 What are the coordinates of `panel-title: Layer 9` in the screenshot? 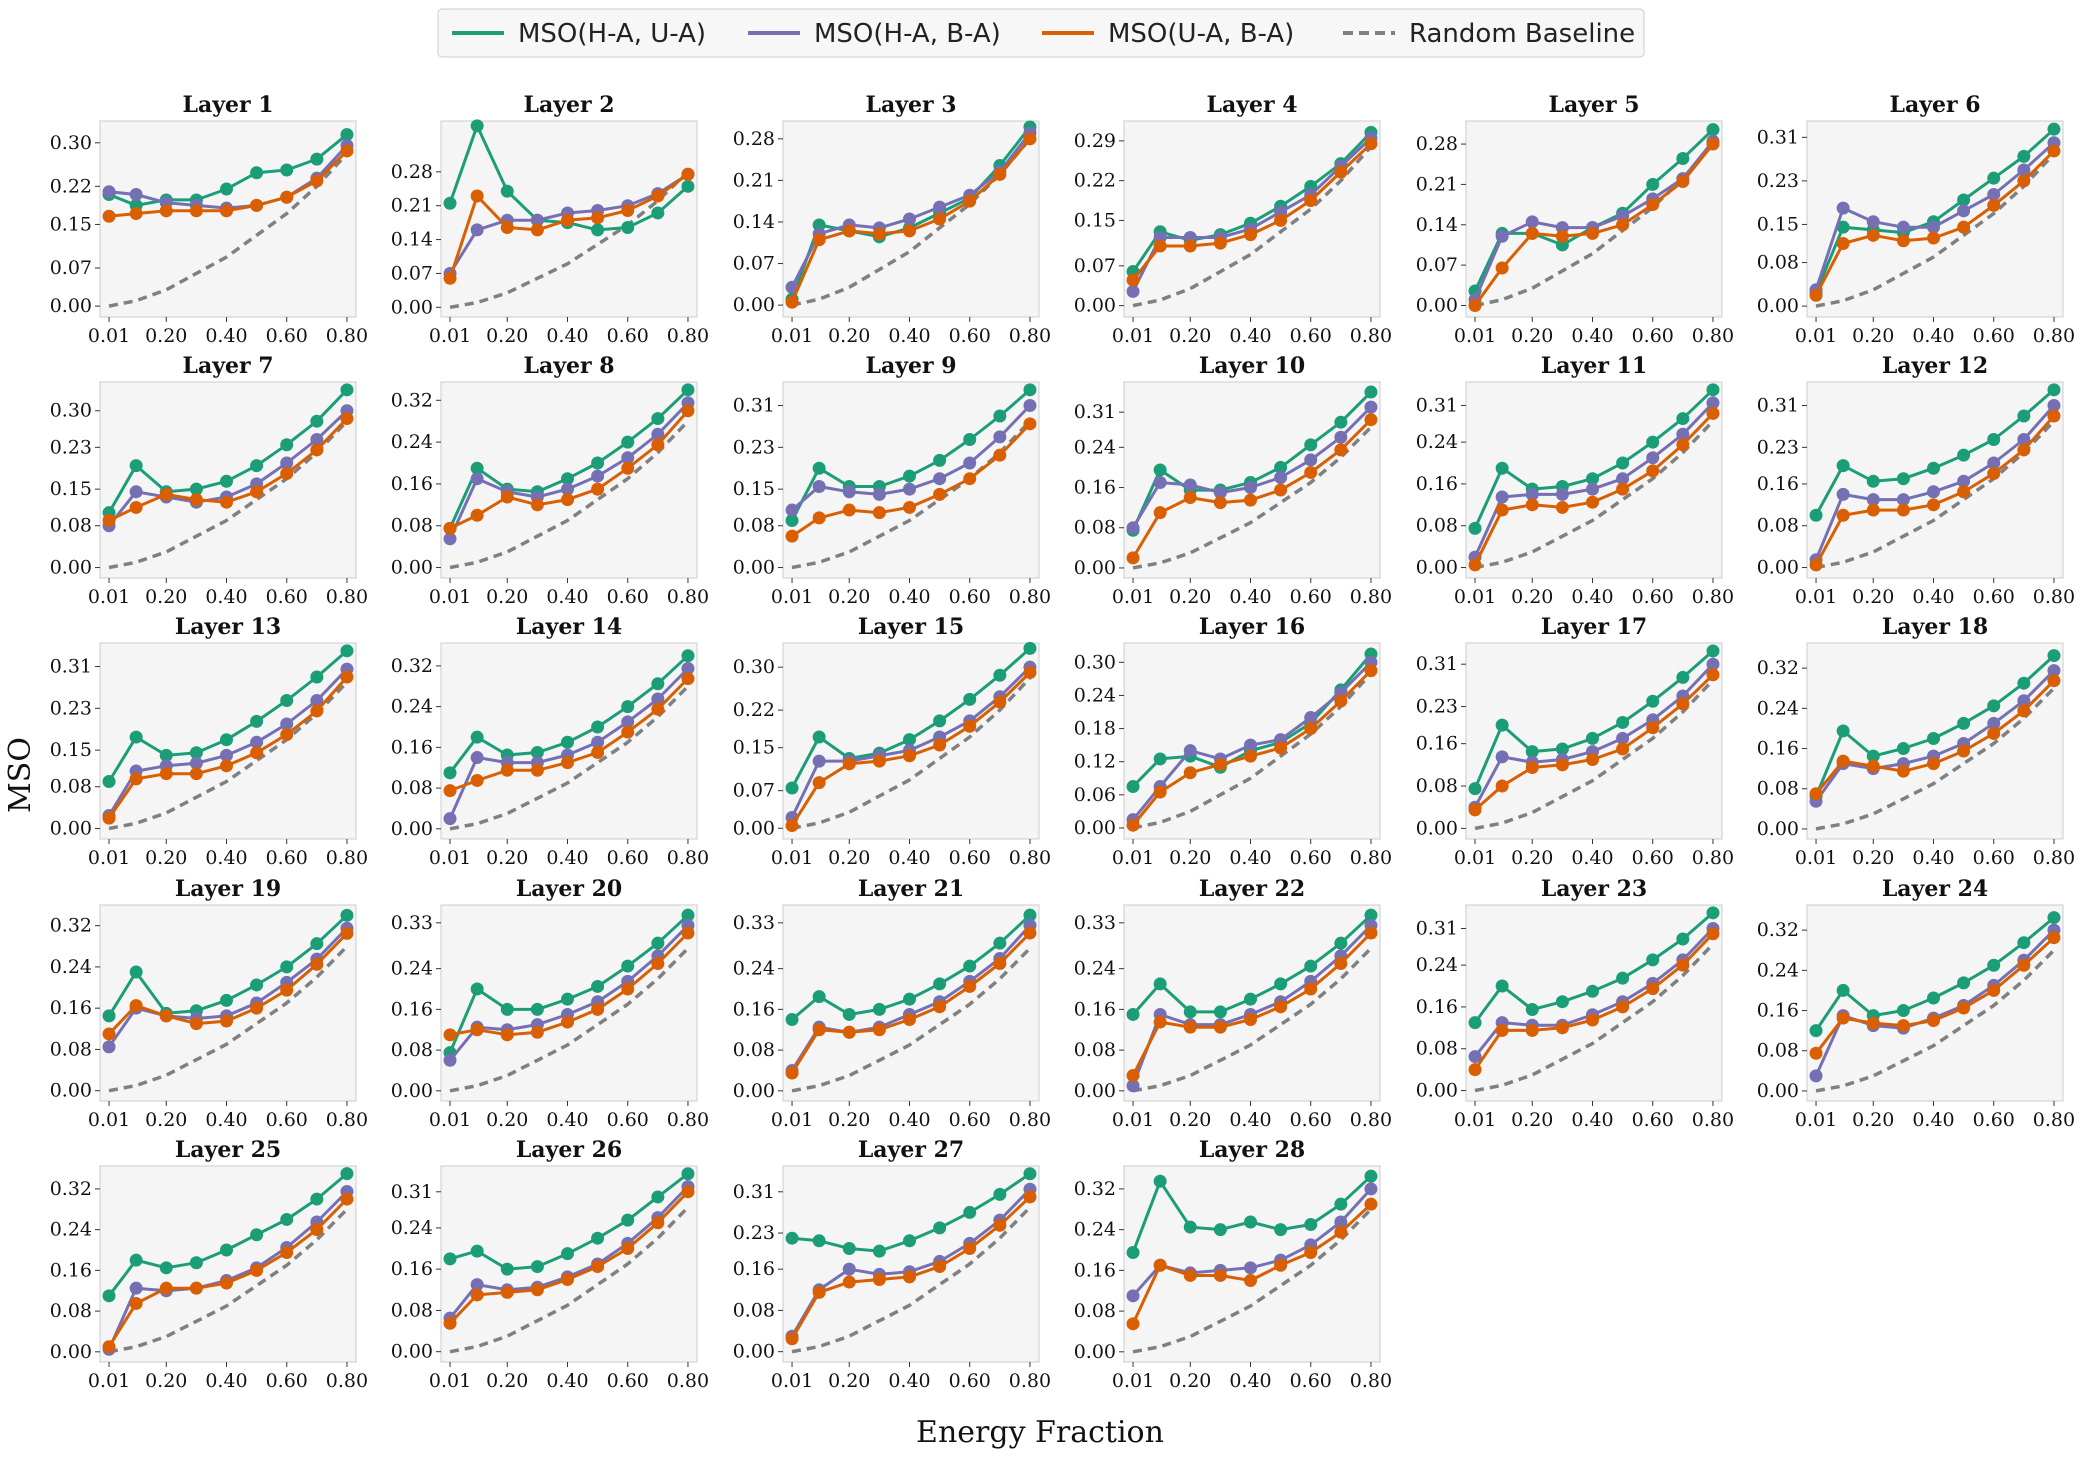 It's located at (910, 366).